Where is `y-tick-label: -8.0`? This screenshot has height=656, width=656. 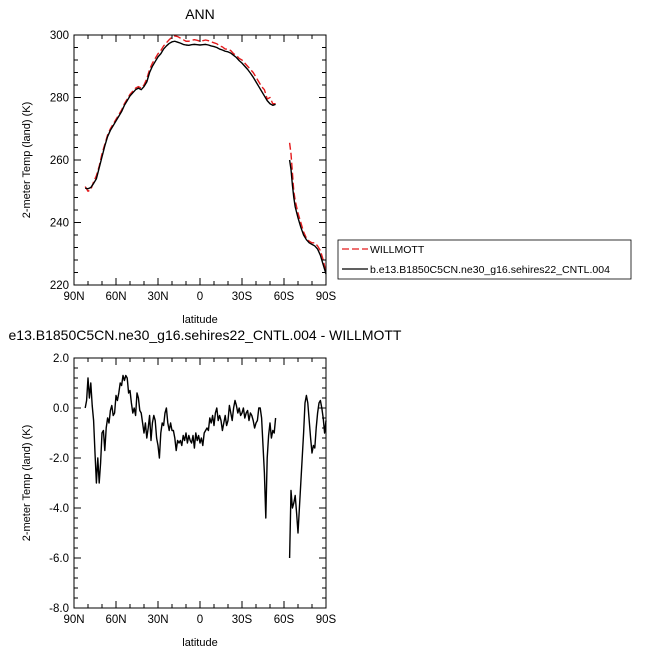
y-tick-label: -8.0 is located at coordinates (59, 609).